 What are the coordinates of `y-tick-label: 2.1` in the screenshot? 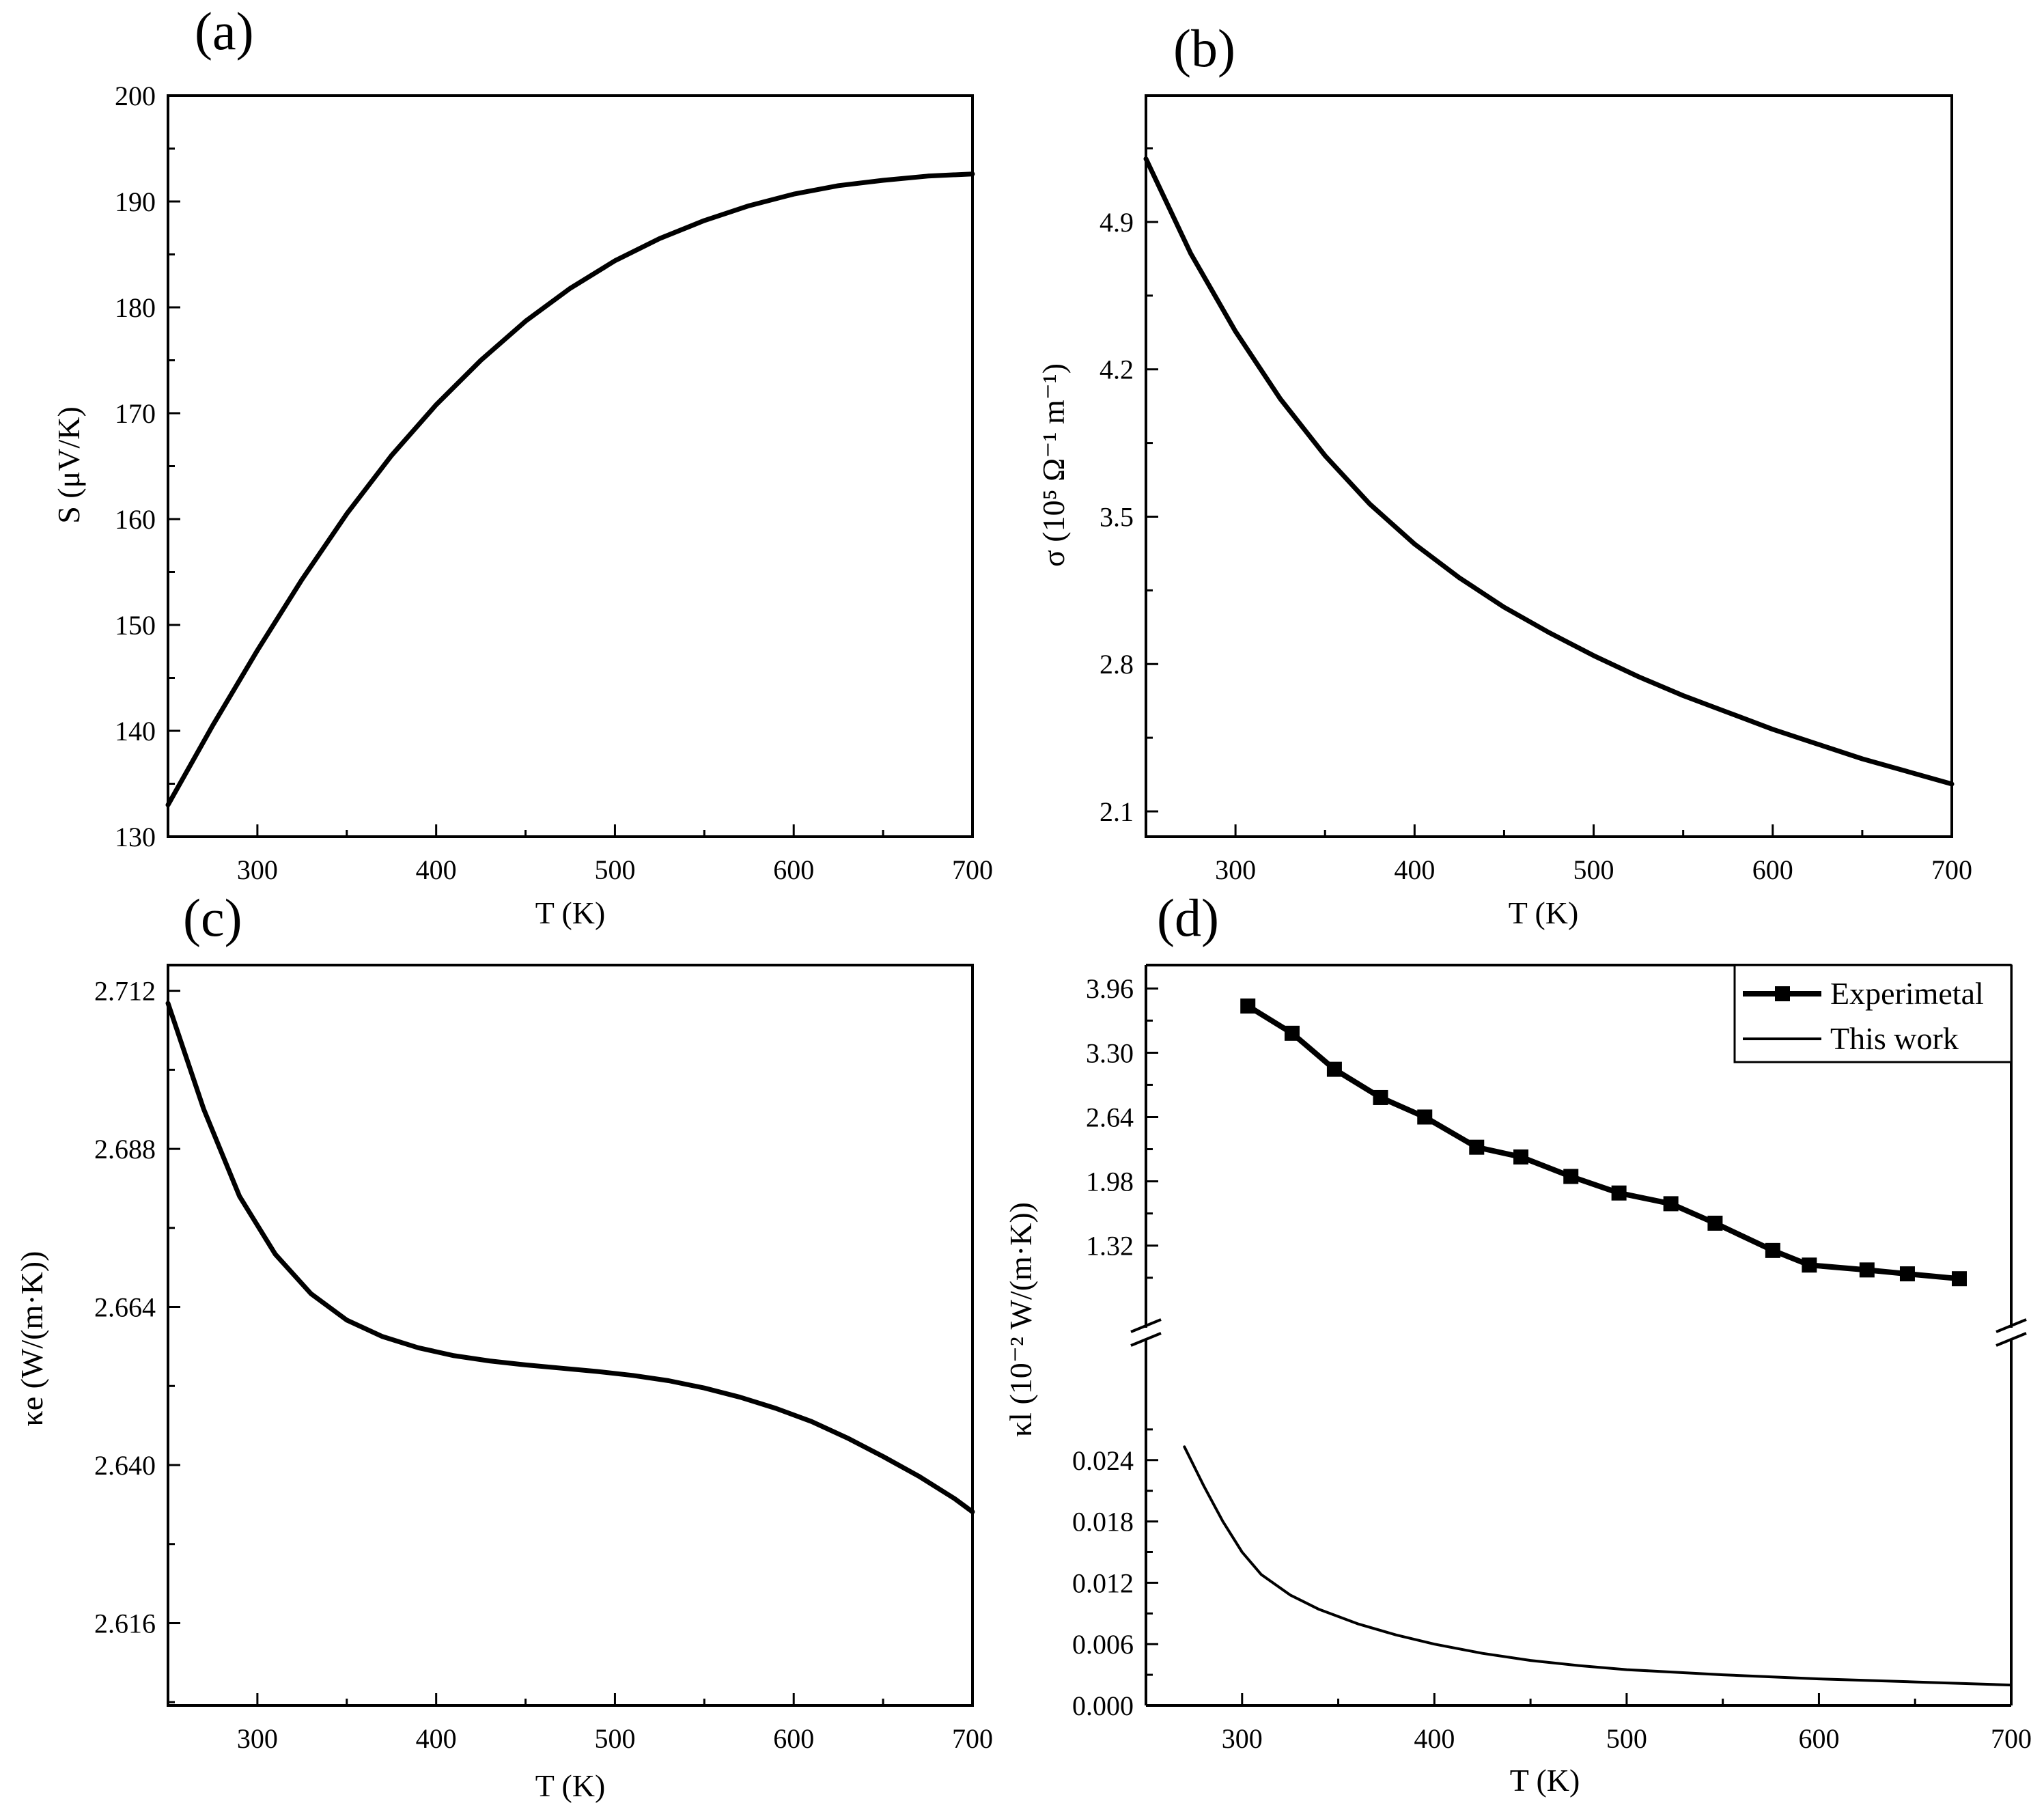 It's located at (1117, 811).